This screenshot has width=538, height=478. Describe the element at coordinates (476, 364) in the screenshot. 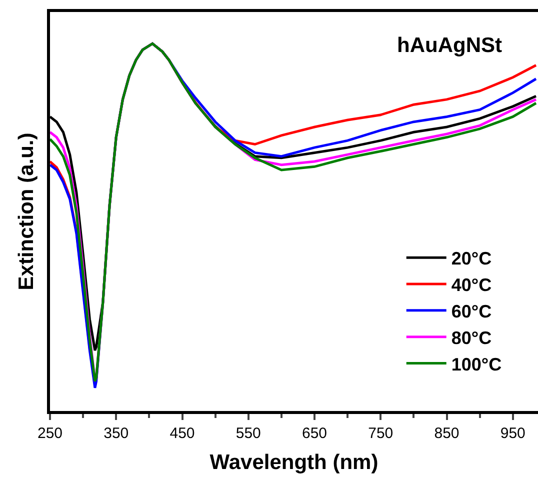

I see `legend-label: 100°C` at that location.